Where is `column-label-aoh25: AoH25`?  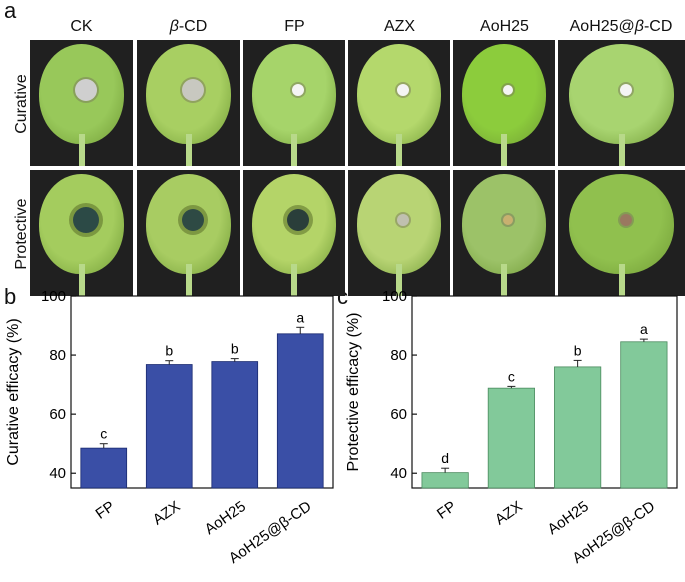
column-label-aoh25: AoH25 is located at coordinates (504, 26).